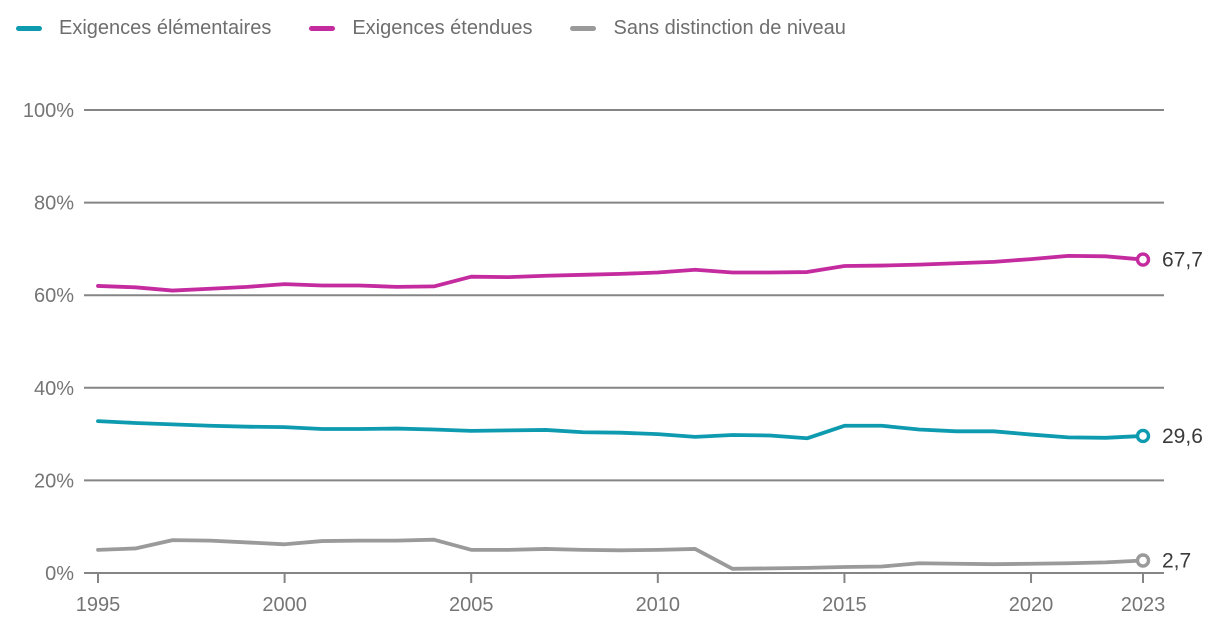 The height and width of the screenshot is (640, 1220). What do you see at coordinates (322, 28) in the screenshot?
I see `legend-swatch-magenta-icon` at bounding box center [322, 28].